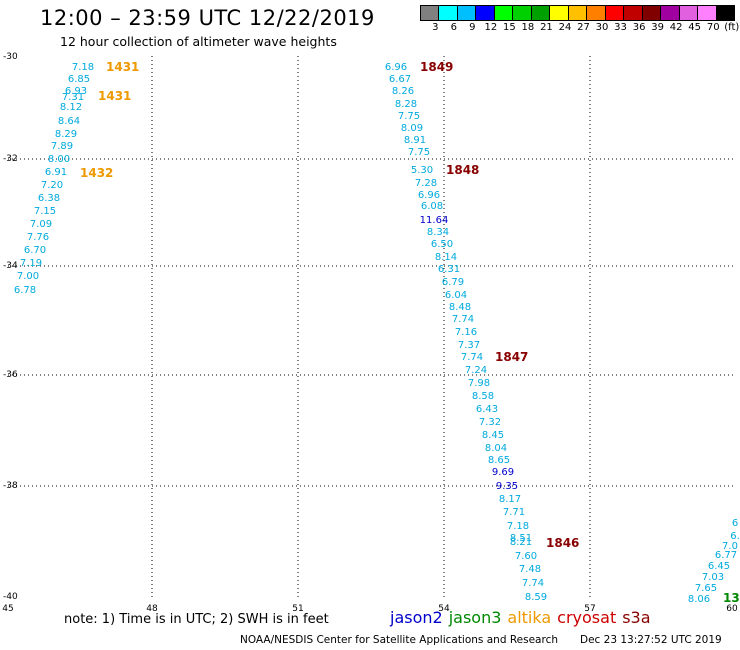 Image resolution: width=740 pixels, height=650 pixels. Describe the element at coordinates (406, 104) in the screenshot. I see `wave-height-value: 8.28` at that location.